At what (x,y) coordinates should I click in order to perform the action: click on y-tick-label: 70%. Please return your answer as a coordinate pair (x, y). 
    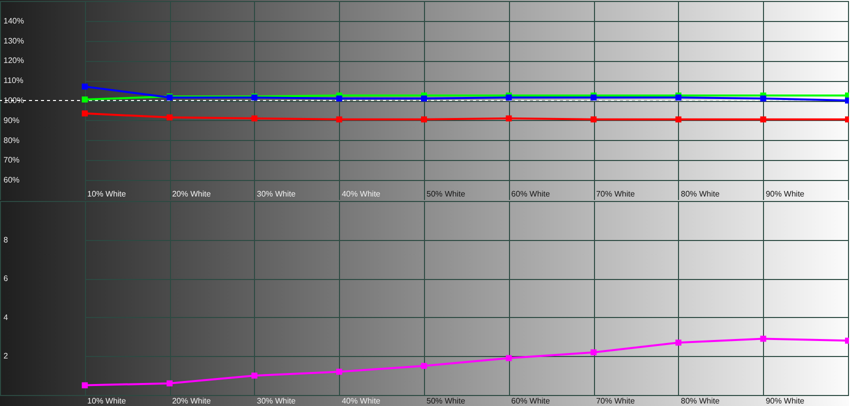
    Looking at the image, I should click on (12, 160).